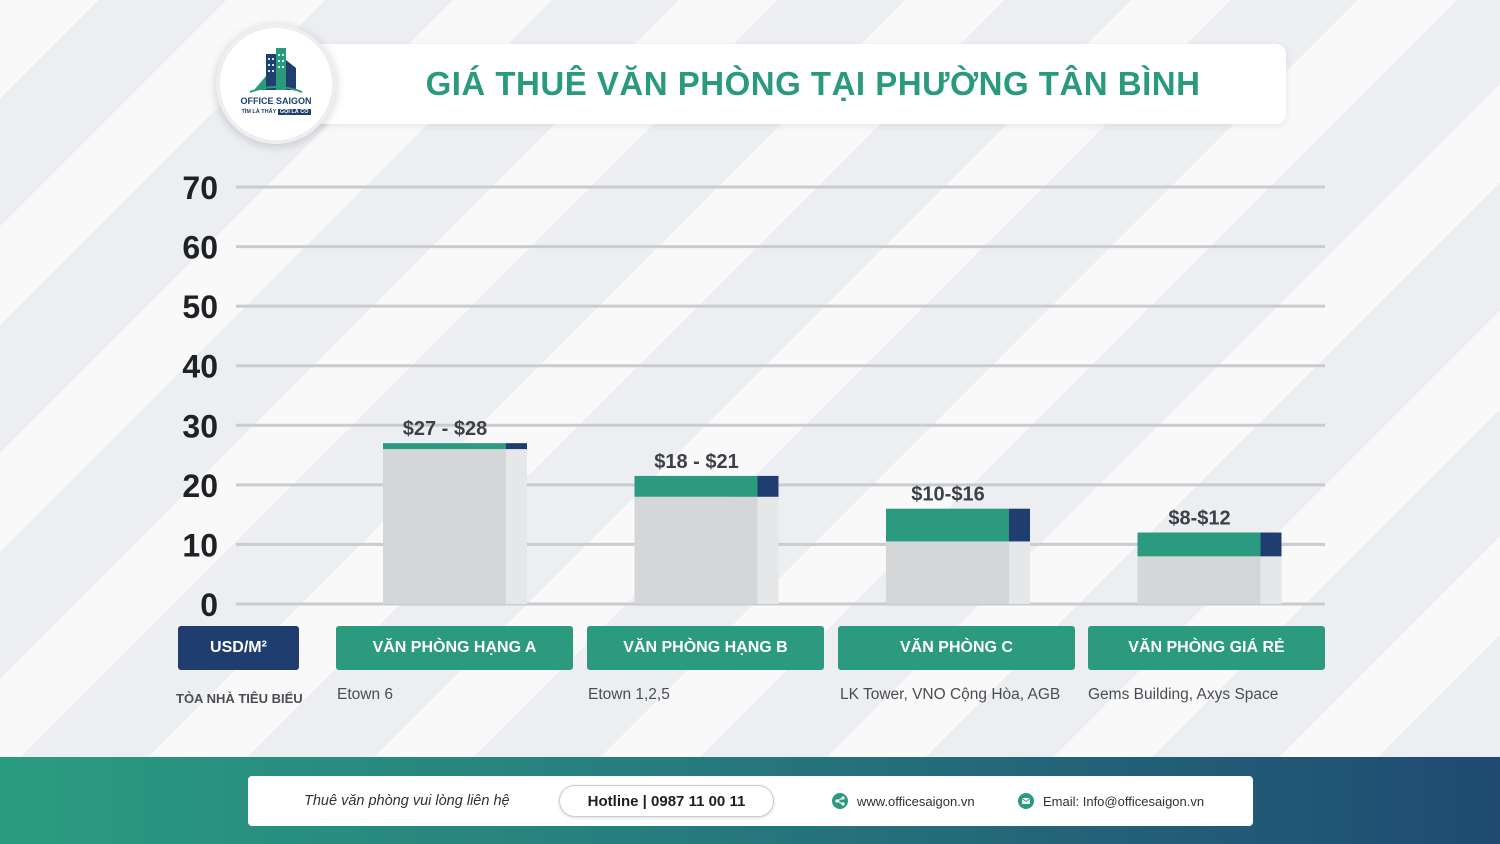 This screenshot has width=1500, height=844. What do you see at coordinates (294, 112) in the screenshot?
I see `logo-slogan-highlight: GỌI LÀ CÓ` at bounding box center [294, 112].